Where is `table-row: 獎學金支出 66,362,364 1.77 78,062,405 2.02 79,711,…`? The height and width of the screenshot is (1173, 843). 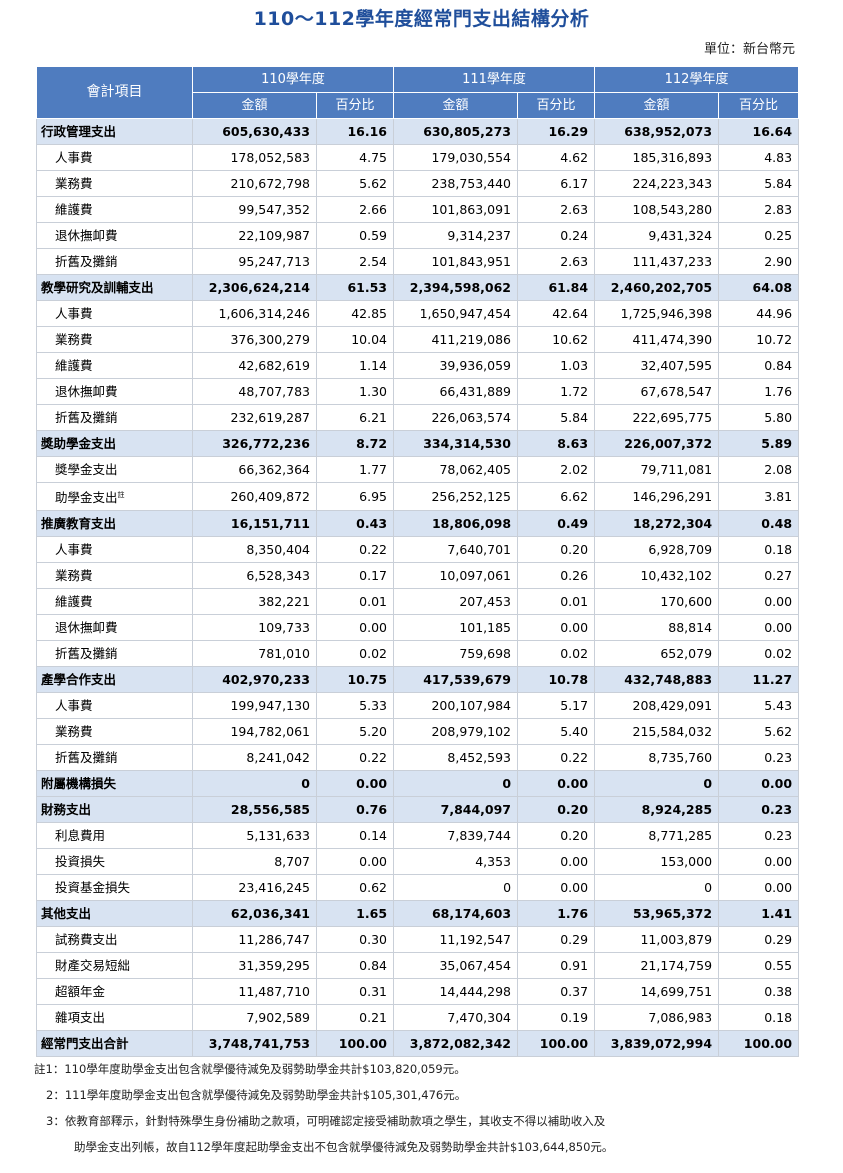 table-row: 獎學金支出 66,362,364 1.77 78,062,405 2.02 79,711,… is located at coordinates (418, 469).